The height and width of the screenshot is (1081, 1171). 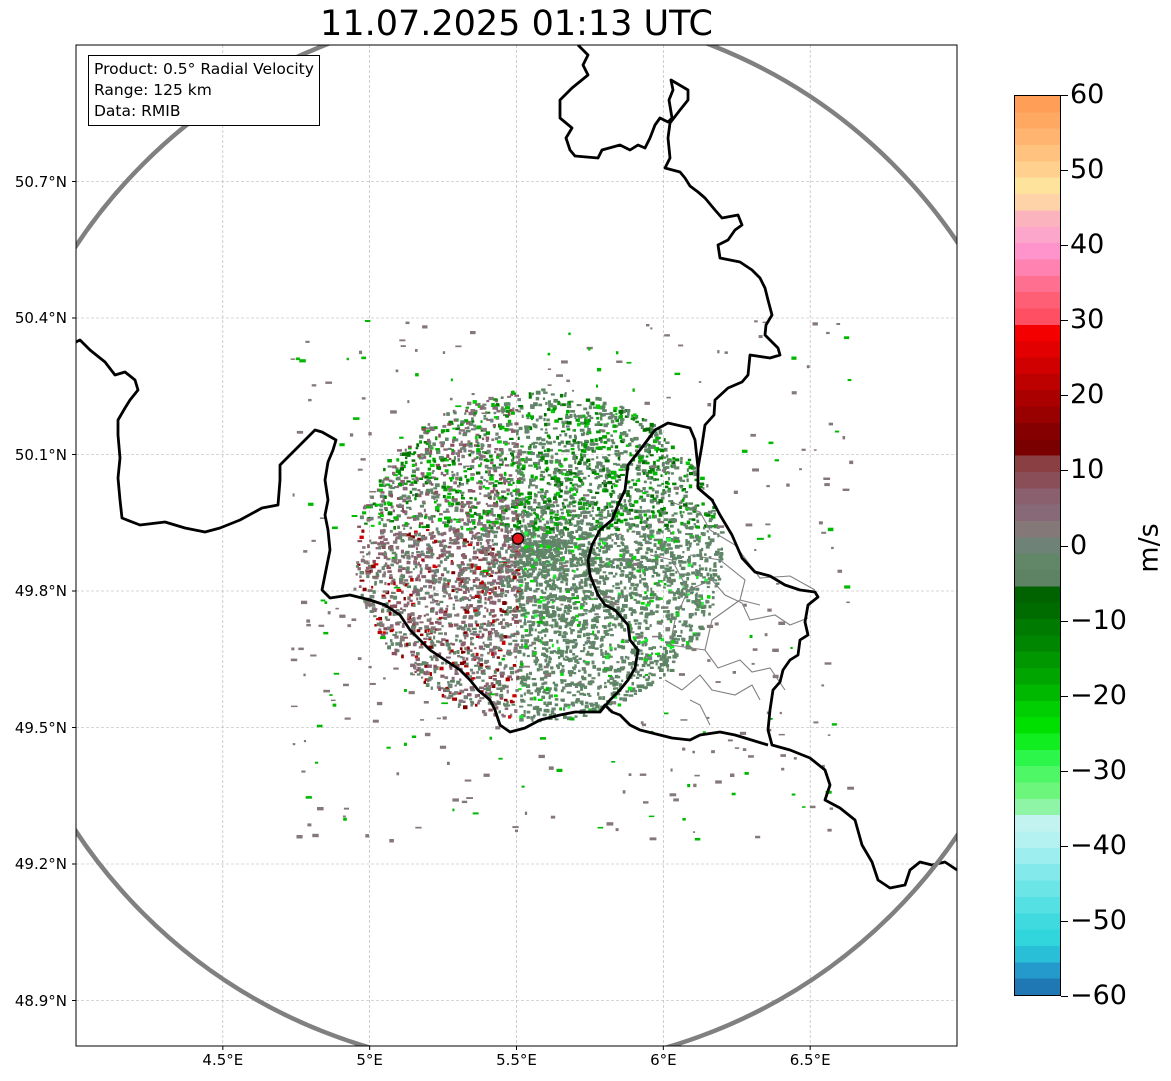 What do you see at coordinates (1087, 395) in the screenshot?
I see `colorbar-tick-label: 20` at bounding box center [1087, 395].